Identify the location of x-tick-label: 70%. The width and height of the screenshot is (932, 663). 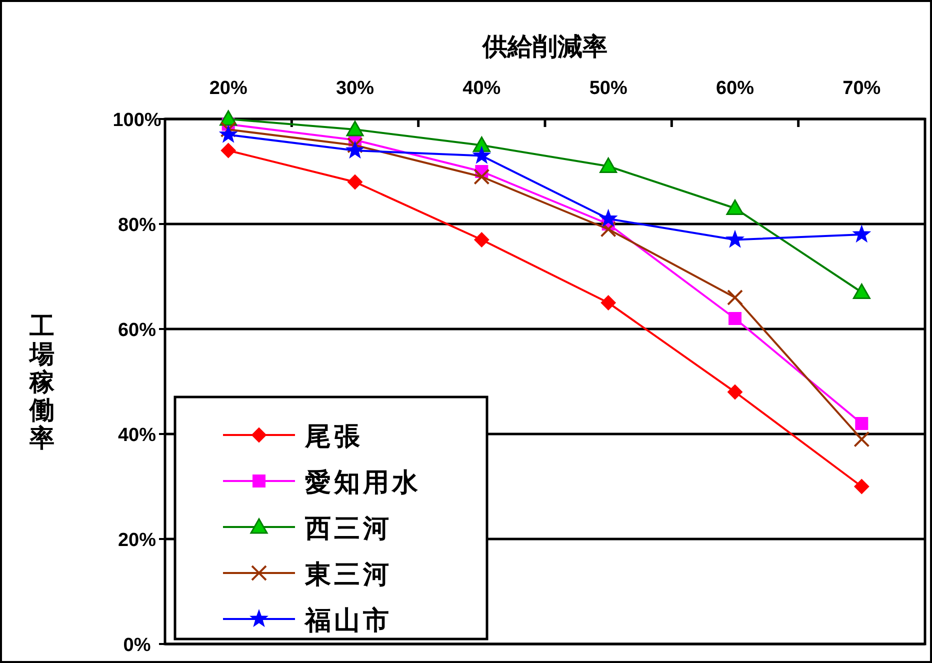
(861, 88).